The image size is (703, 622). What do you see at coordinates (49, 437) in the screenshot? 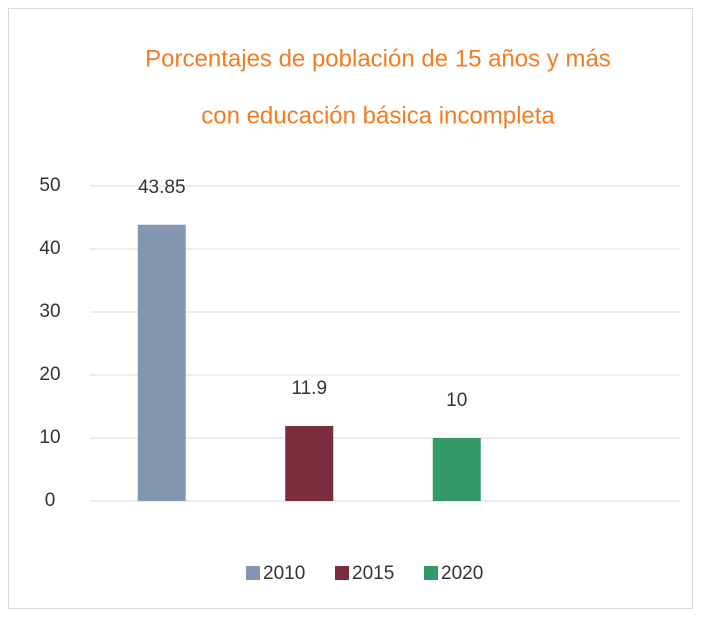
I see `y-tick-label: 10` at bounding box center [49, 437].